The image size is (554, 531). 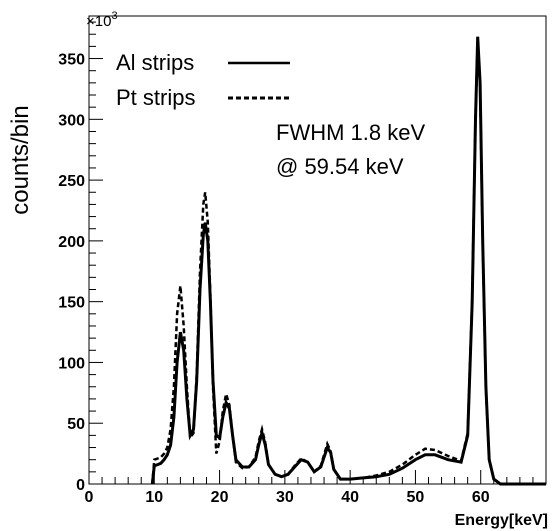 I want to click on legend: Al strips Pt strips, so click(x=203, y=80).